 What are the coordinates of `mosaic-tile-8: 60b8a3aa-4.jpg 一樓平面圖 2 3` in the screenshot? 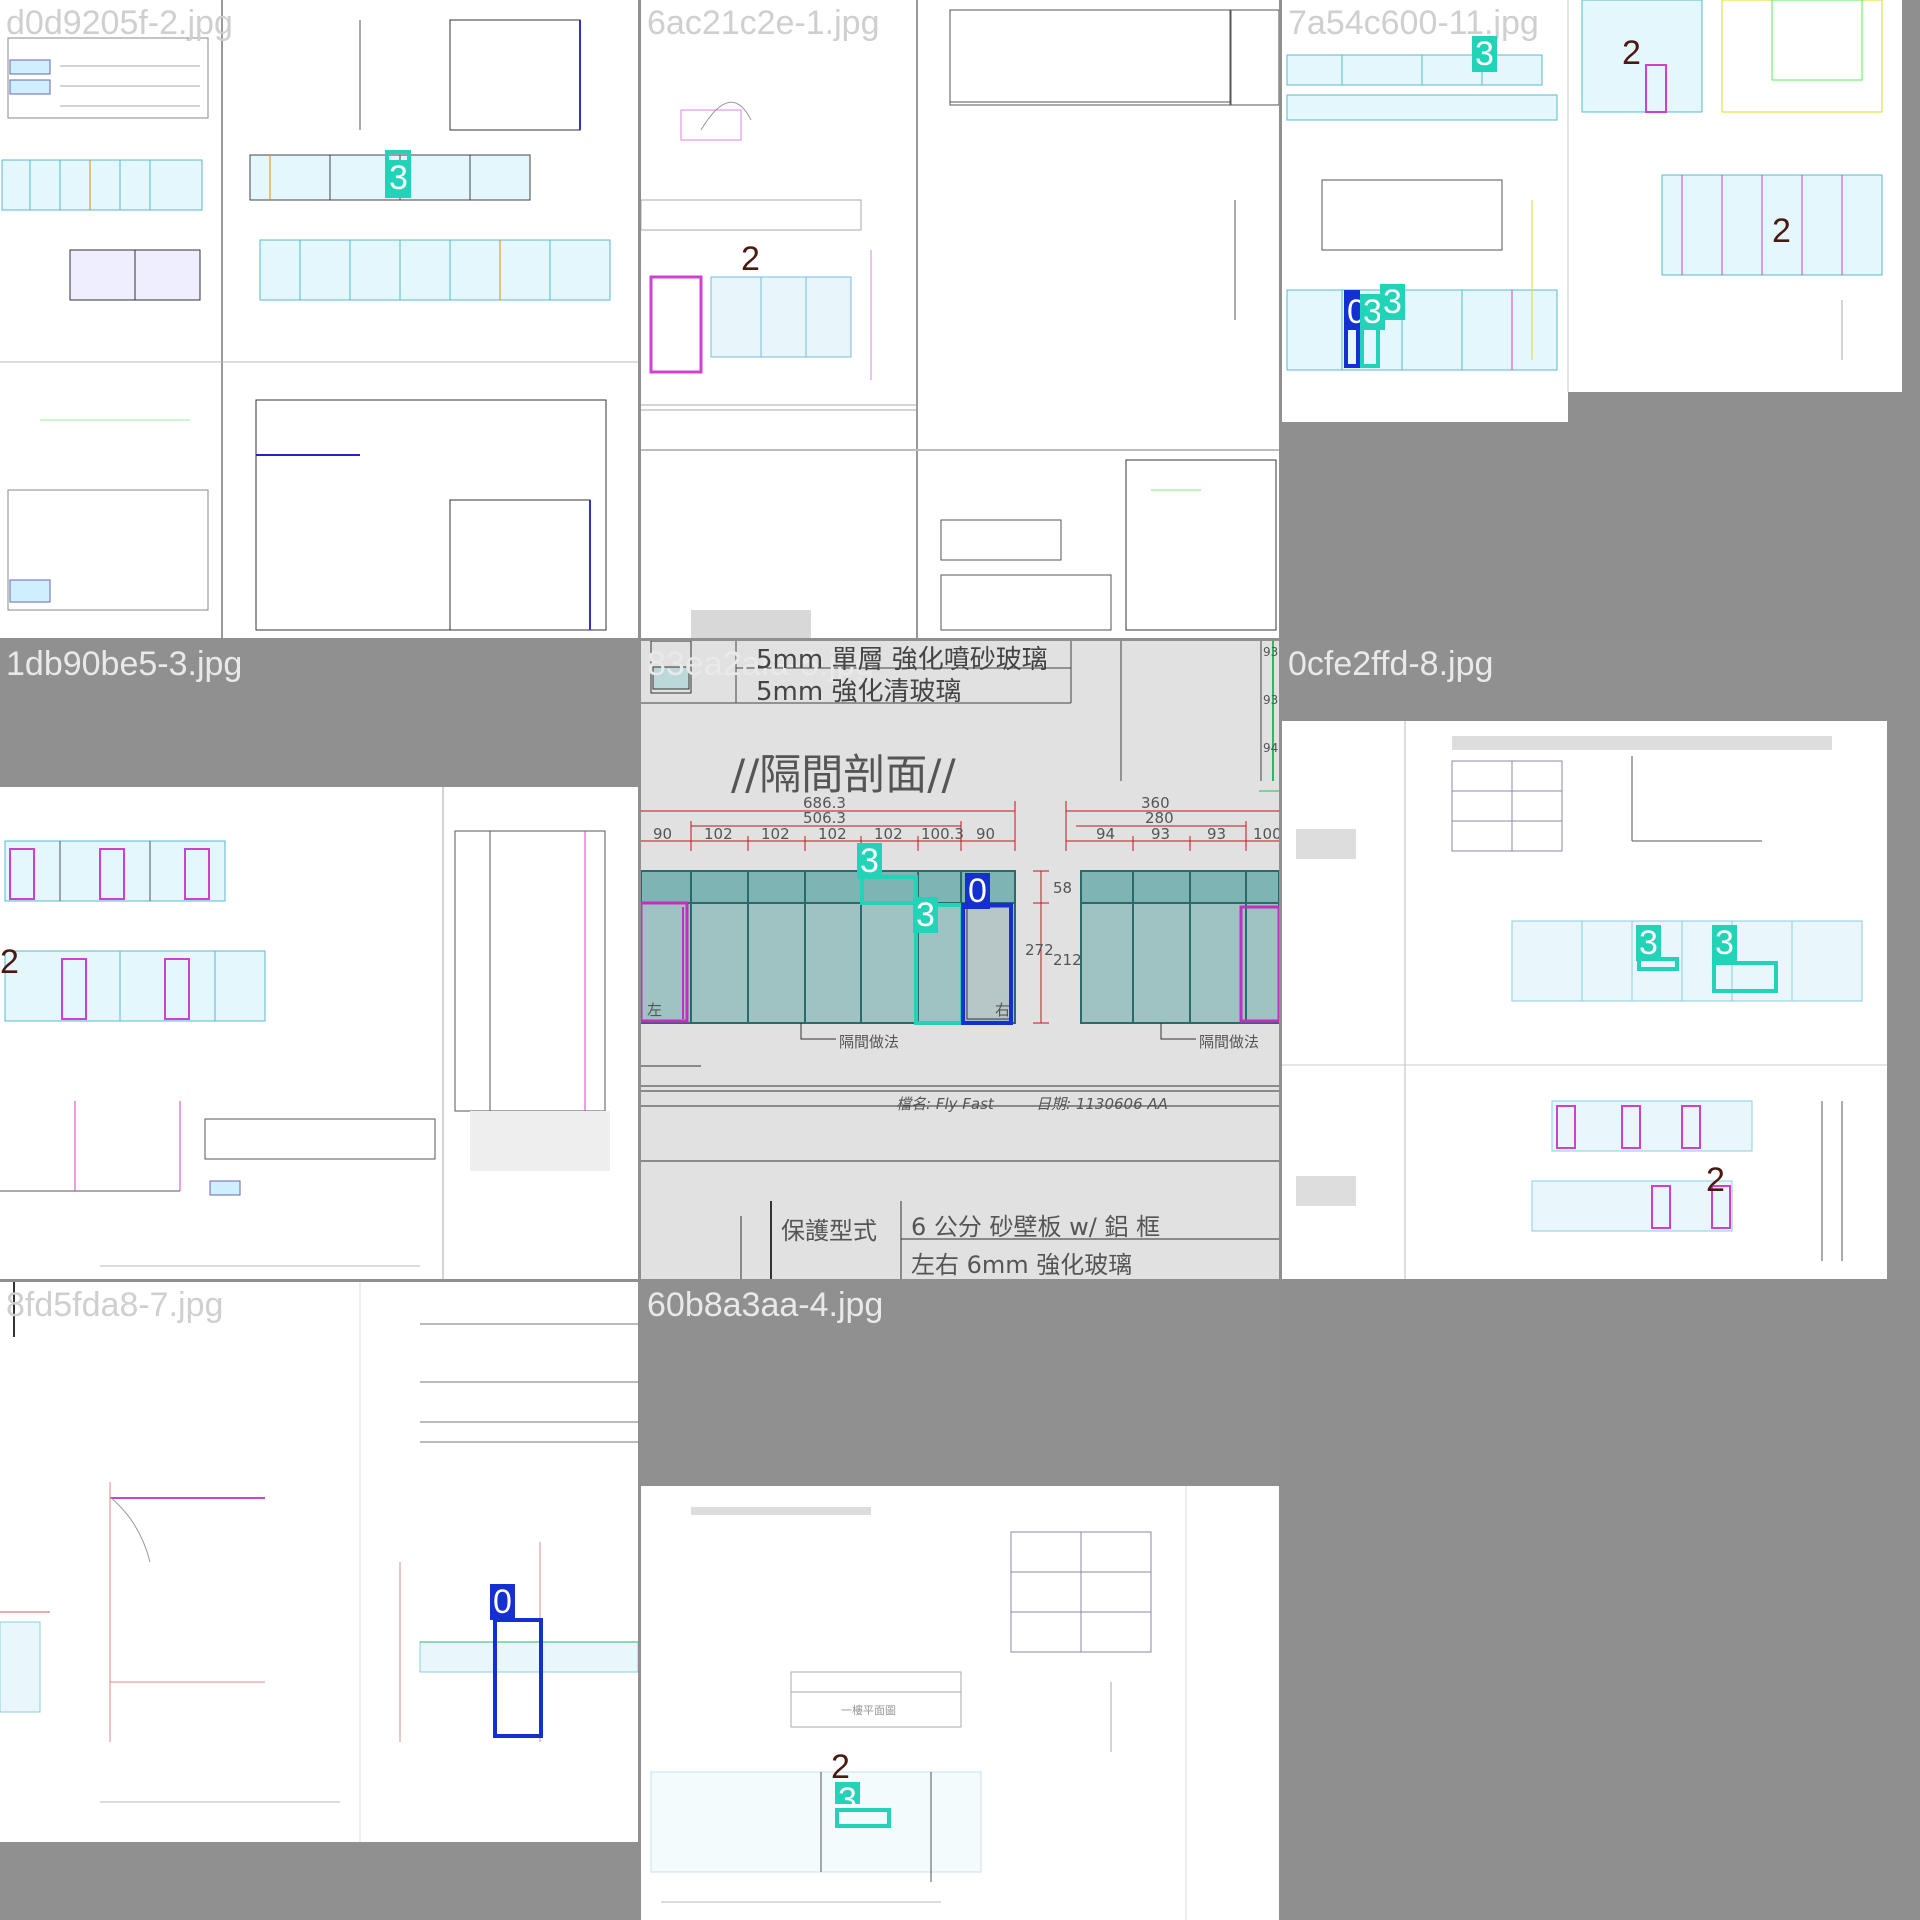 It's located at (960, 1601).